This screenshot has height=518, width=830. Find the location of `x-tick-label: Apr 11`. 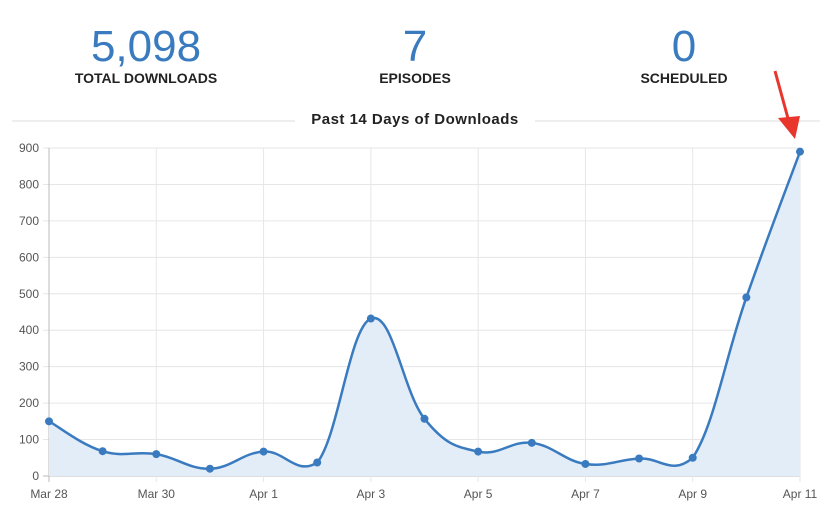

x-tick-label: Apr 11 is located at coordinates (800, 494).